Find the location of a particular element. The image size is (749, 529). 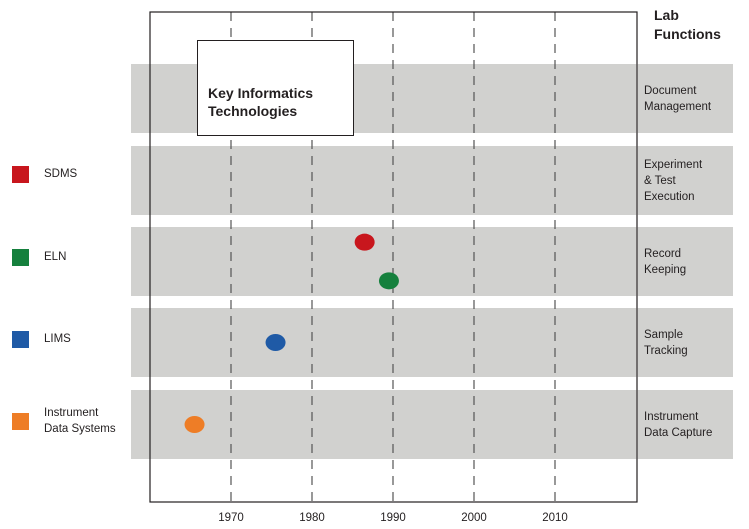

legend-label: ELN is located at coordinates (55, 257).